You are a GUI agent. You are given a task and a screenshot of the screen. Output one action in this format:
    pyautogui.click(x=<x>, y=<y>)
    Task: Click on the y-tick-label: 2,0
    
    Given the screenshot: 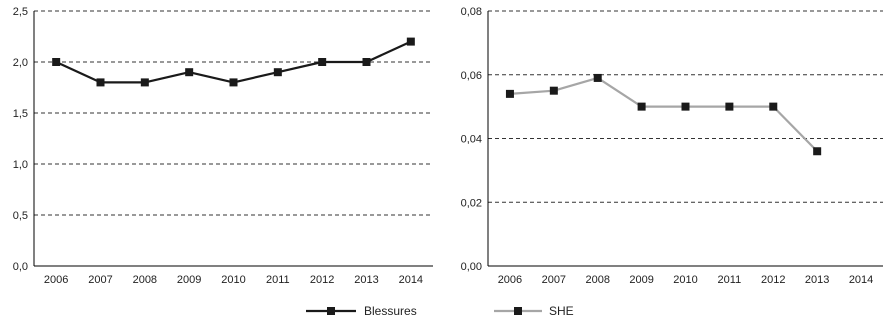 What is the action you would take?
    pyautogui.click(x=20, y=63)
    